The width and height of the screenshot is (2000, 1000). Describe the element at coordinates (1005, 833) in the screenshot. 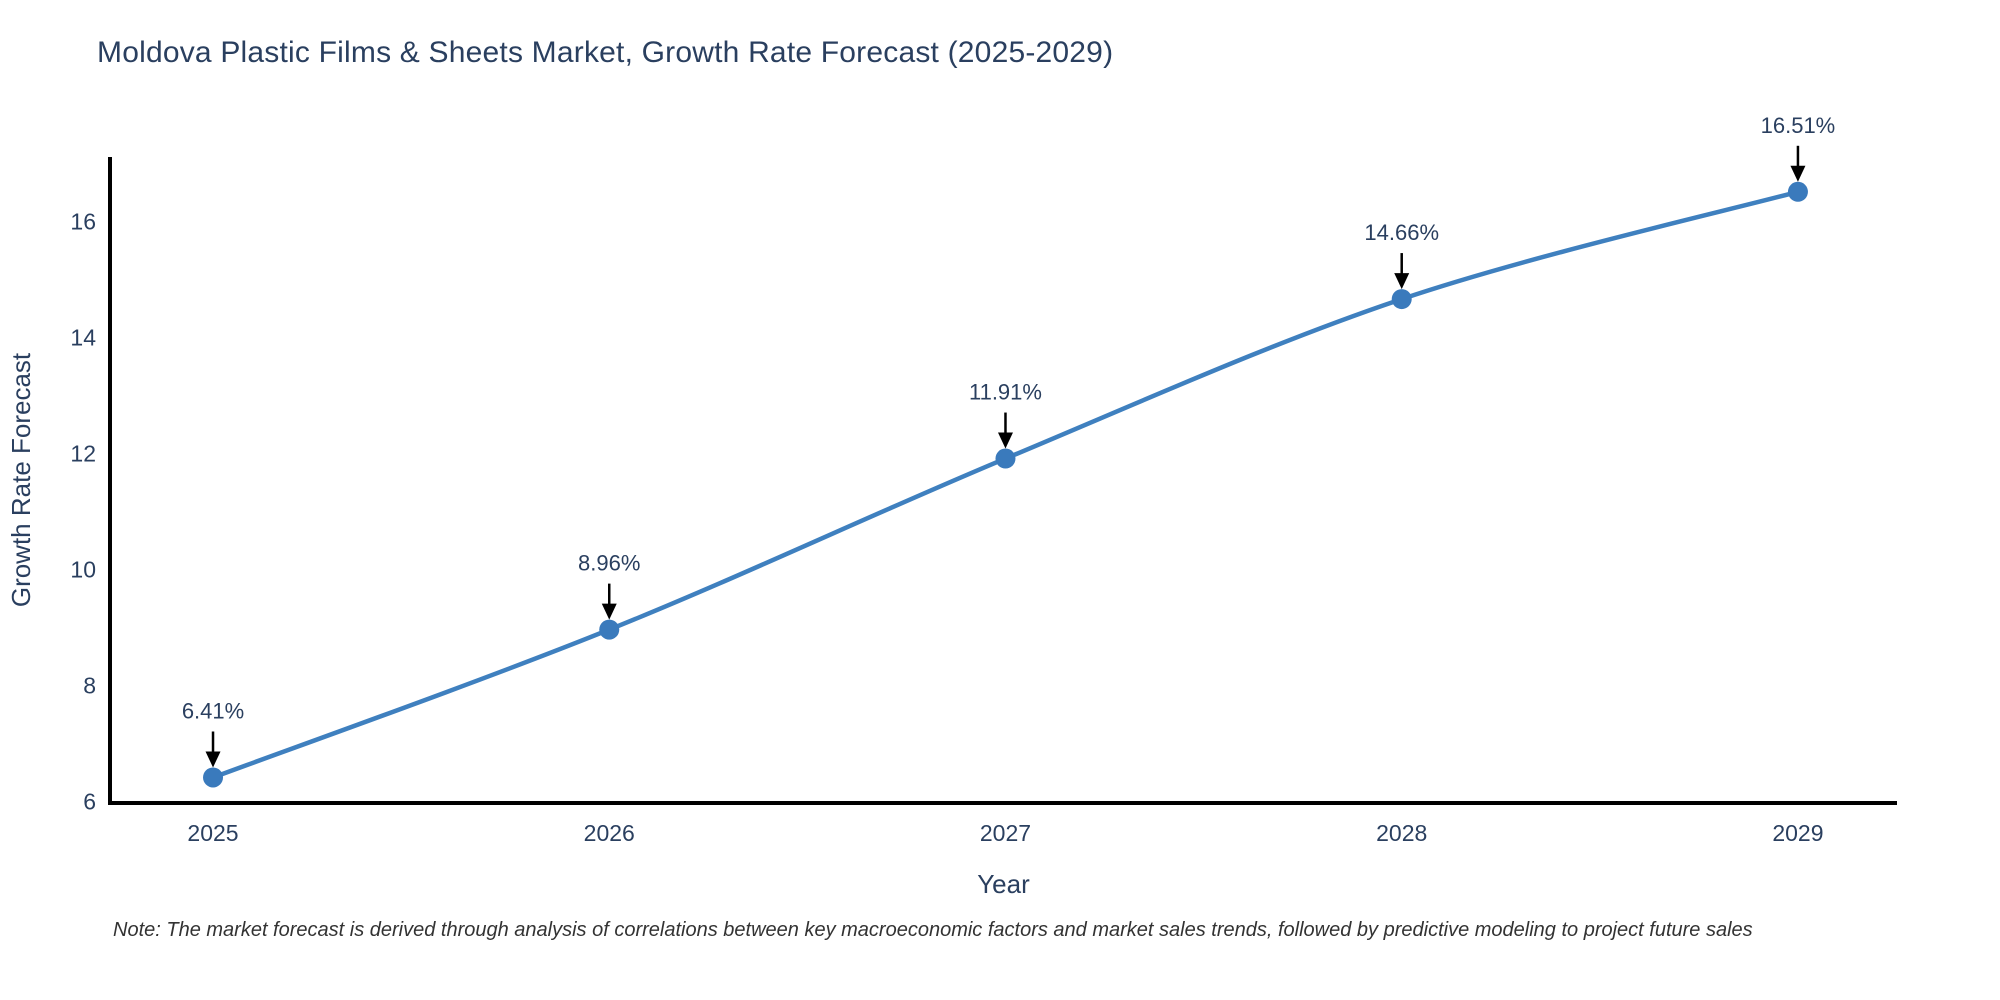

I see `x-tick-label: 2027` at that location.